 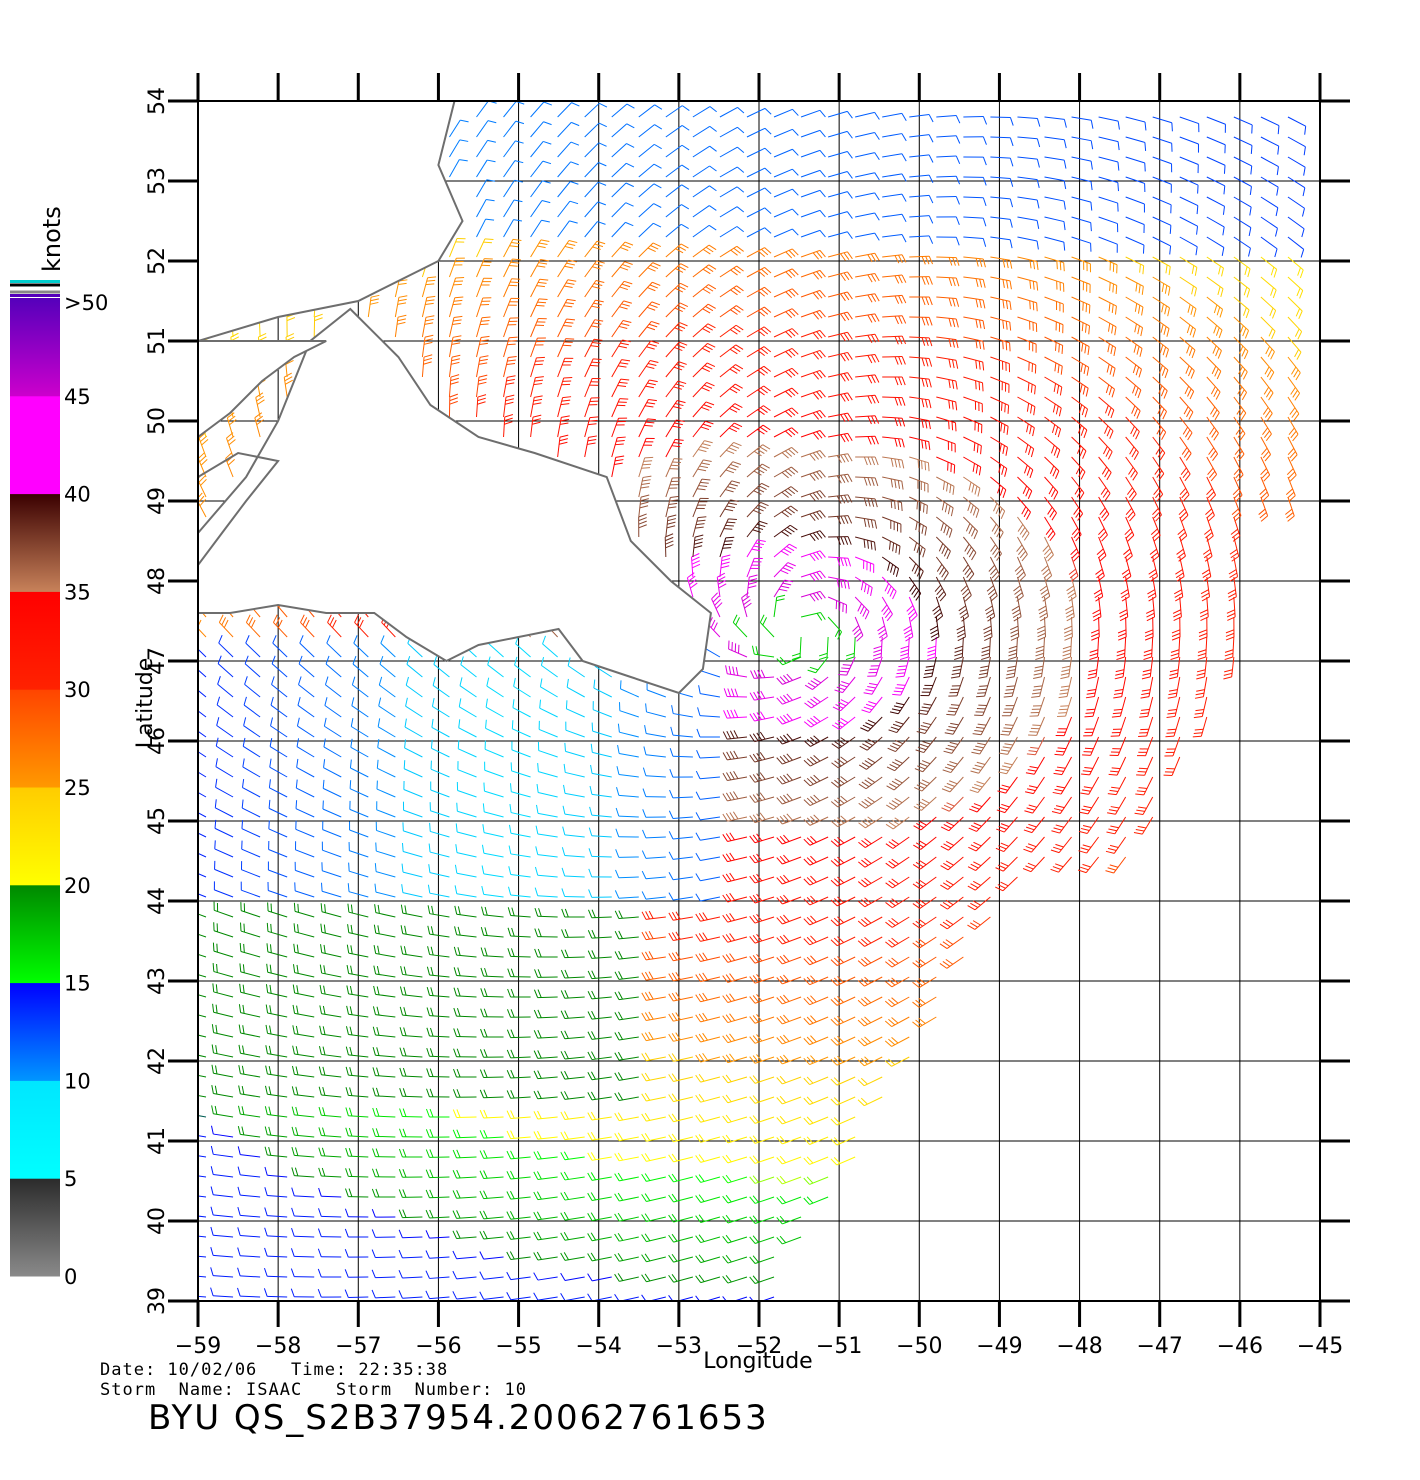 What do you see at coordinates (70, 1277) in the screenshot?
I see `colorbar-tick-label: 0` at bounding box center [70, 1277].